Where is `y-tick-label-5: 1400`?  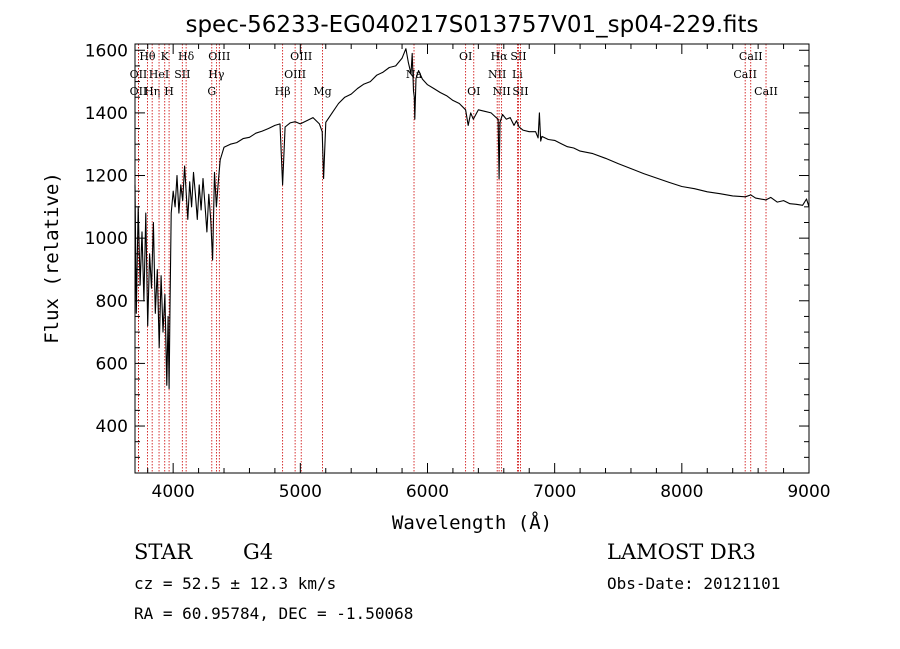 y-tick-label-5: 1400 is located at coordinates (106, 114).